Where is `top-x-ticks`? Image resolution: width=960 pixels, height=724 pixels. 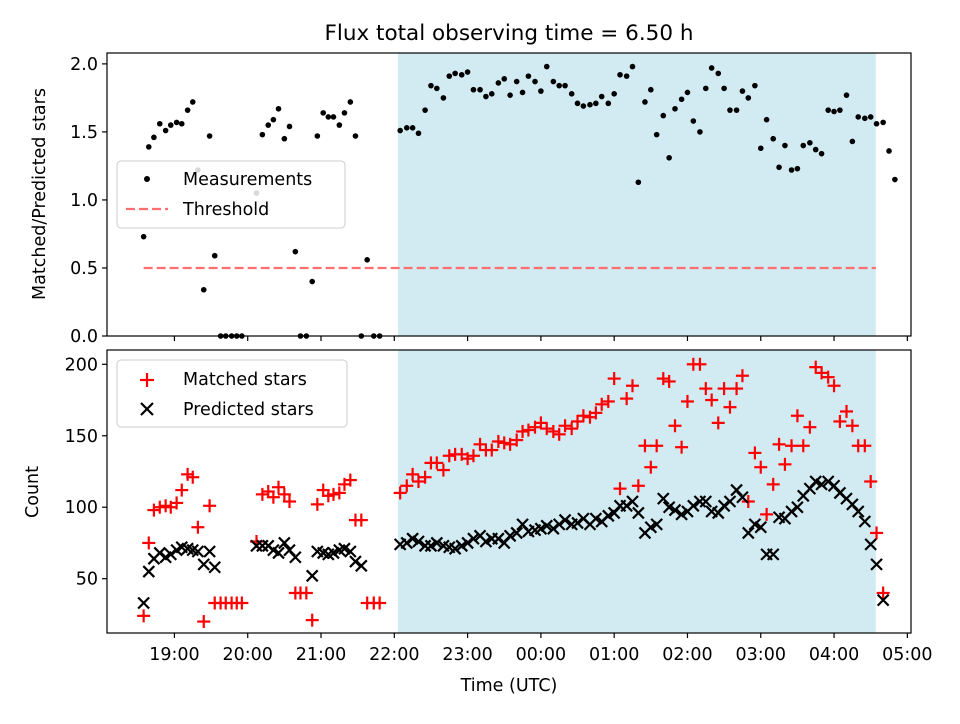
top-x-ticks is located at coordinates (540, 338).